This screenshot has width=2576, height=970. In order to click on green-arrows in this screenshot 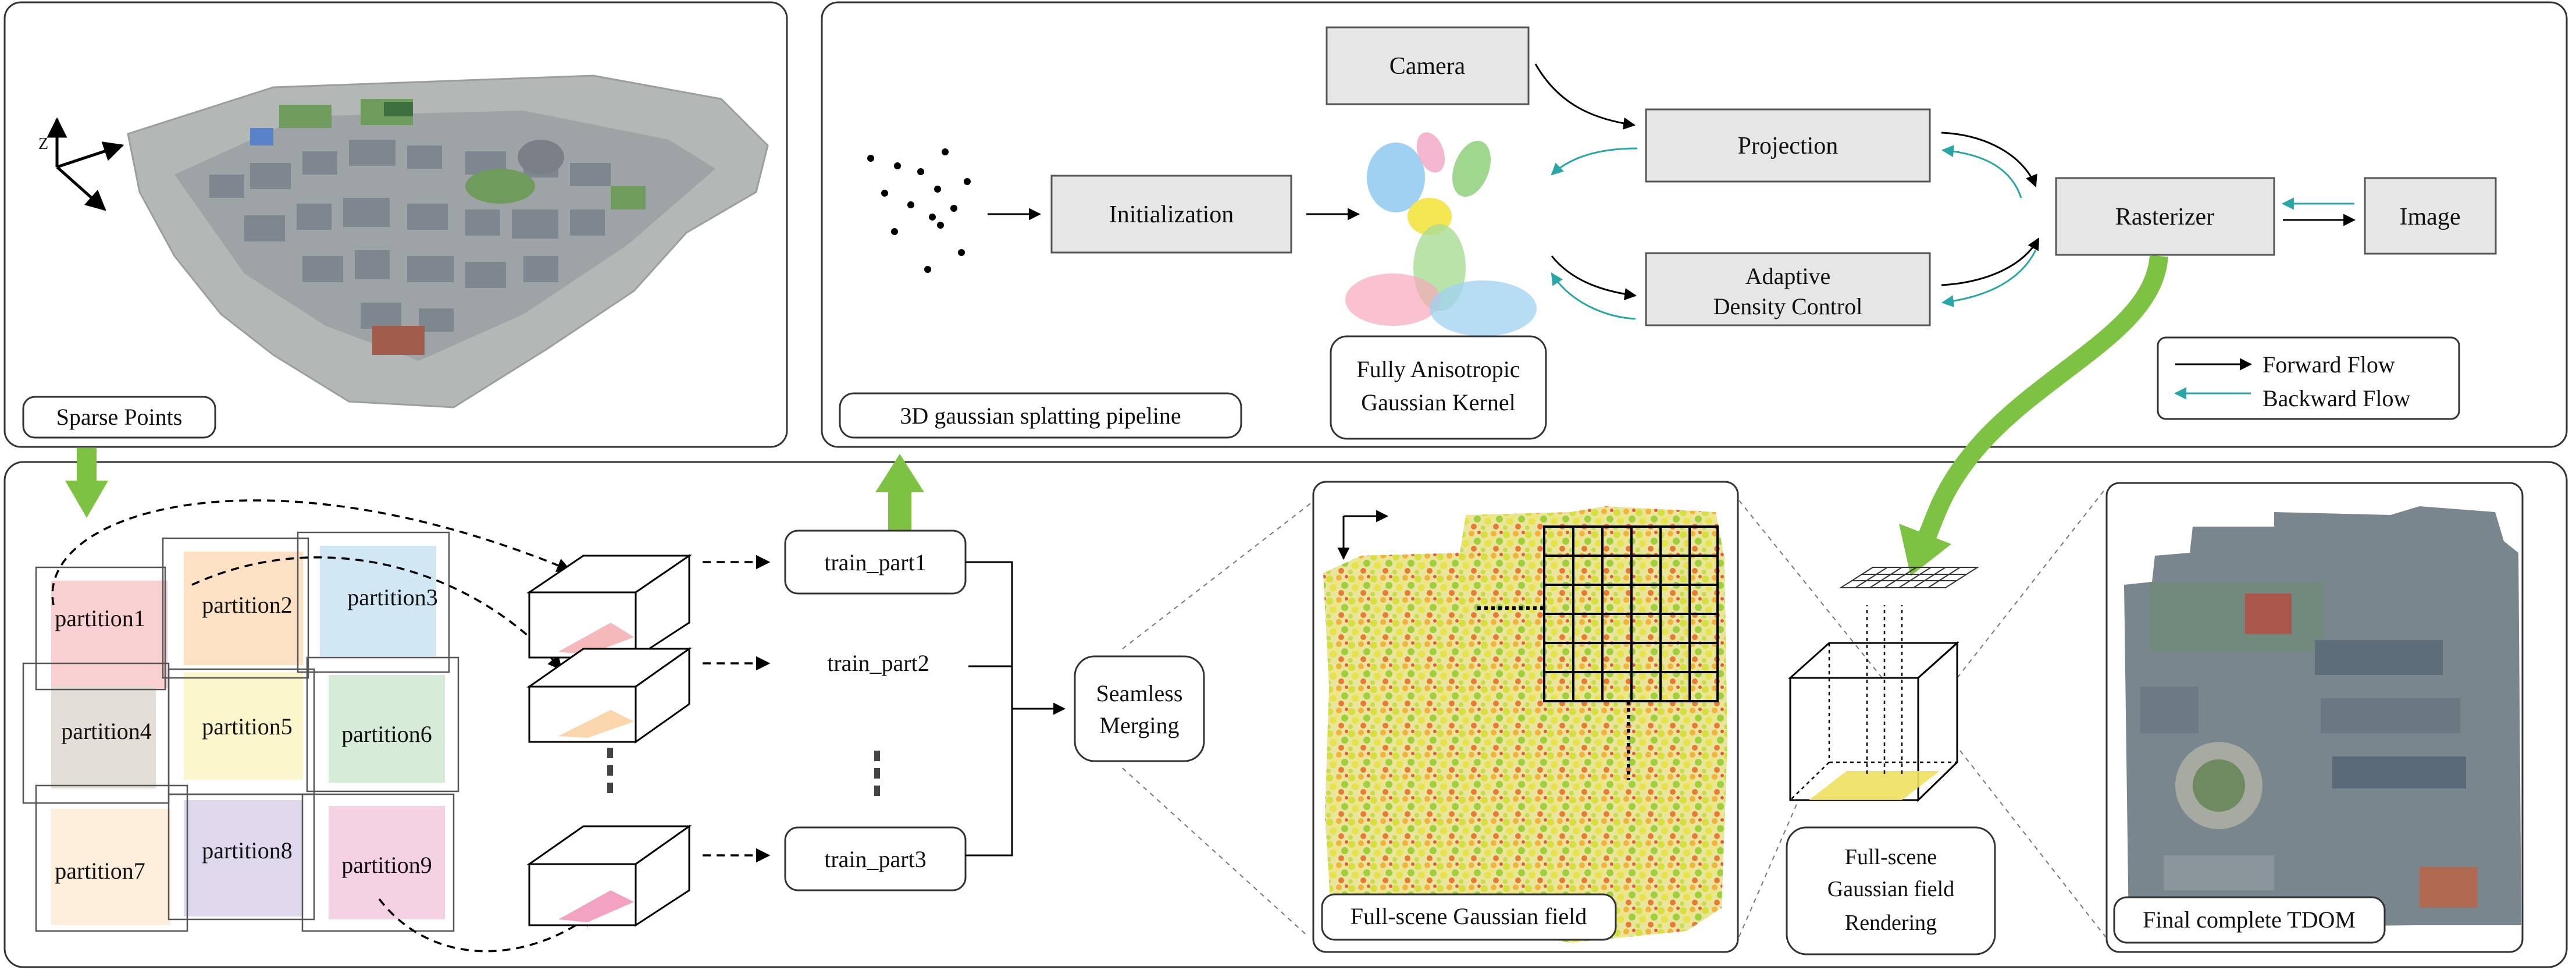, I will do `click(494, 494)`.